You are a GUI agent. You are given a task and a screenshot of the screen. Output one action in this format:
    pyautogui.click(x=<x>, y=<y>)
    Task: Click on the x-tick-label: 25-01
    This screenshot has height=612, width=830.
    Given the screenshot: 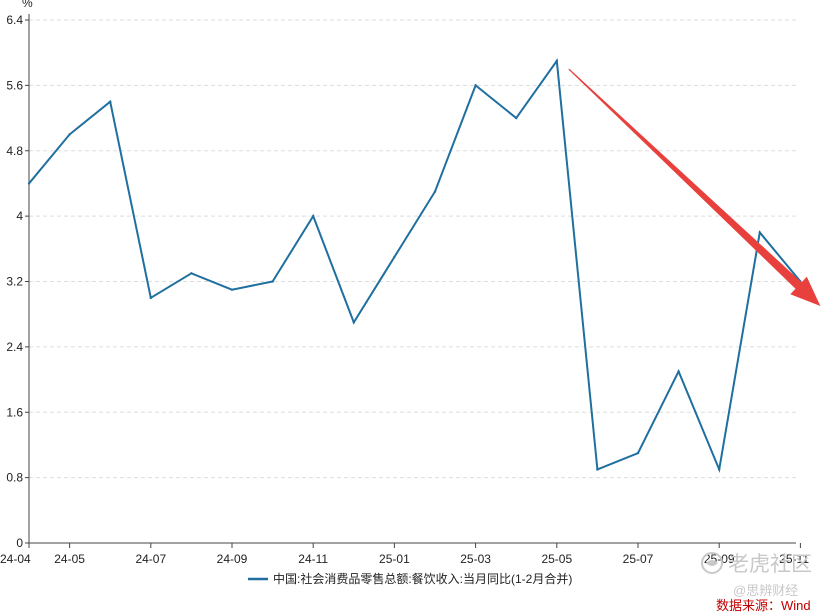 What is the action you would take?
    pyautogui.click(x=394, y=559)
    